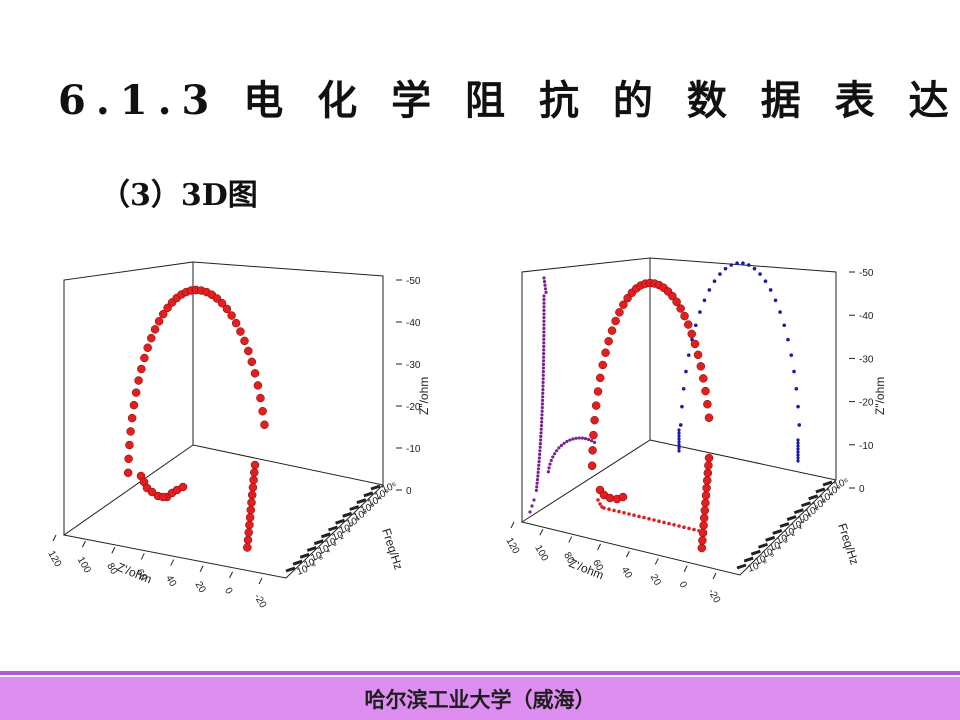 The image size is (960, 720). I want to click on z-axis-ticks: -50 -40 -30 -20 -10 0, so click(408, 386).